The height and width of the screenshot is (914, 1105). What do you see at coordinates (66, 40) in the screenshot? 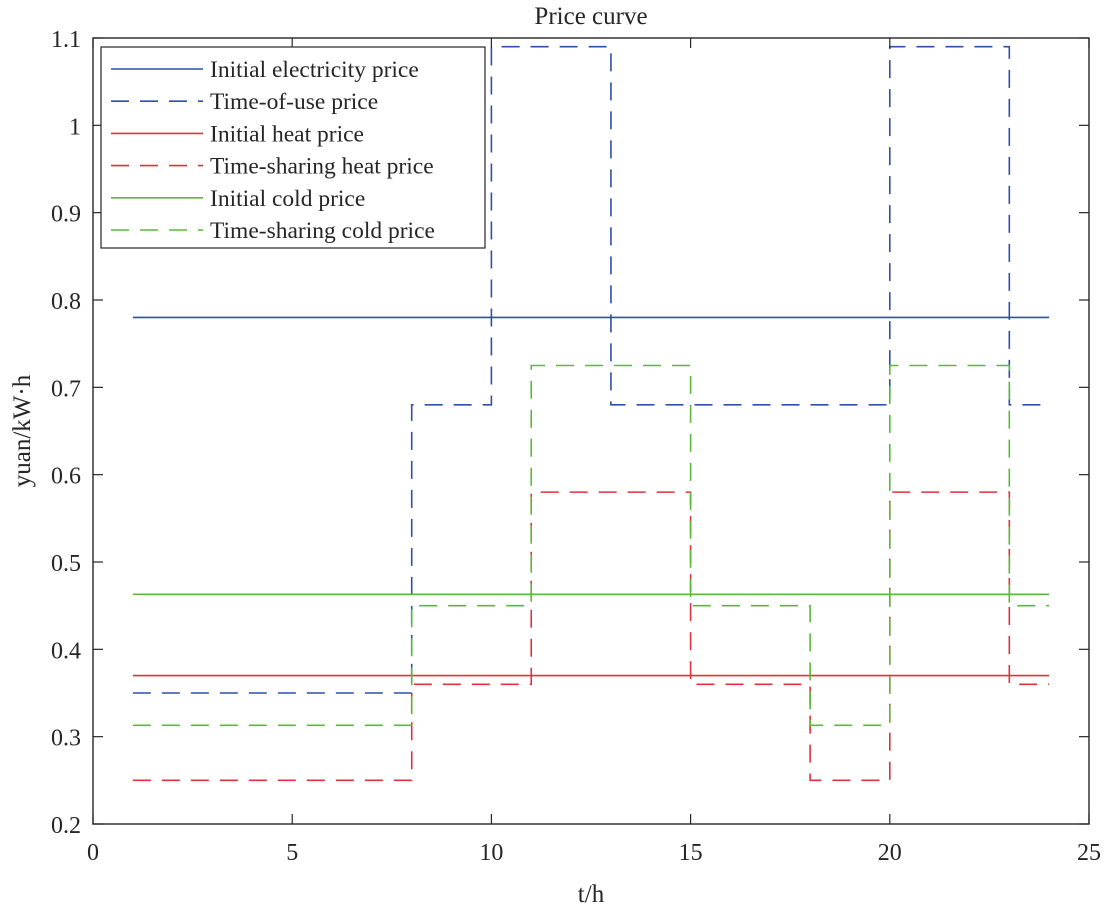
I see `y-tick-label: 1.1` at bounding box center [66, 40].